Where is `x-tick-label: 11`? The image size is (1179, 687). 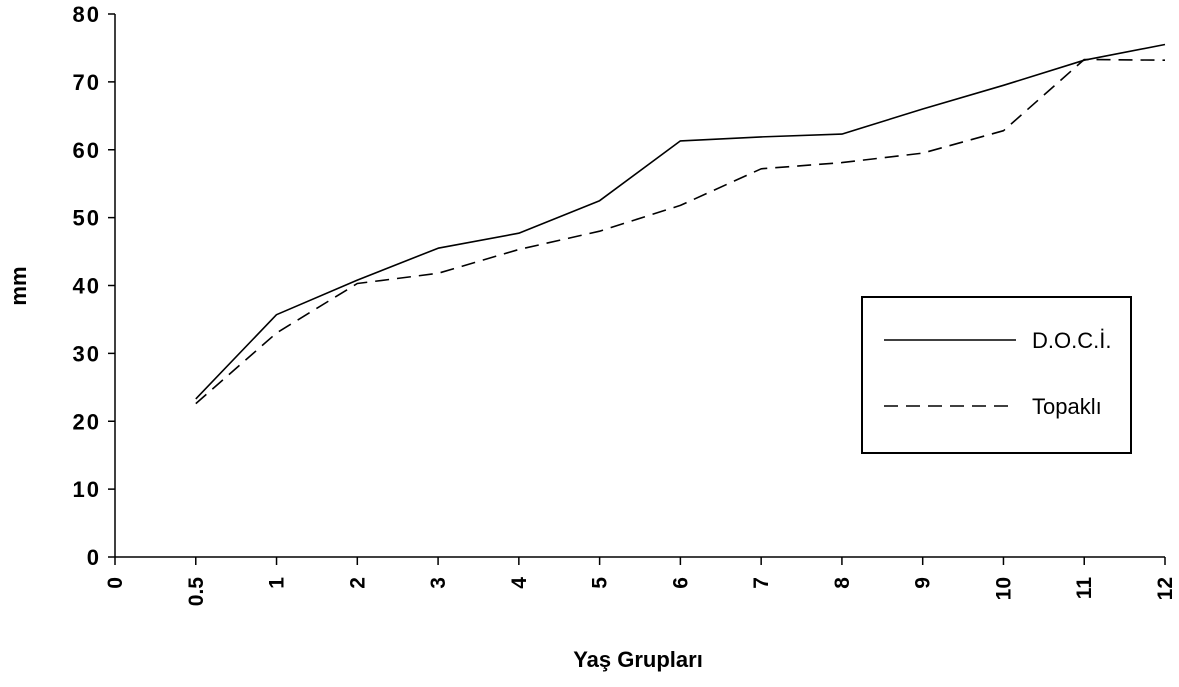 x-tick-label: 11 is located at coordinates (1084, 588).